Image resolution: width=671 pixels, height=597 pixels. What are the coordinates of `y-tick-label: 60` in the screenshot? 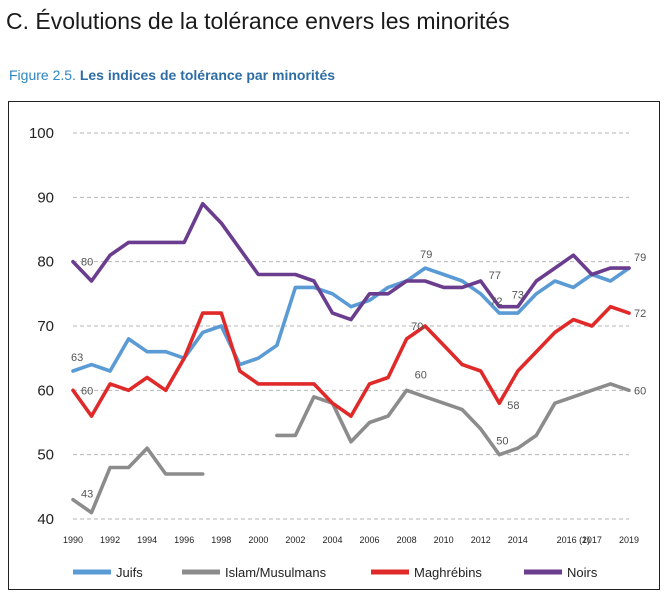 It's located at (45, 390).